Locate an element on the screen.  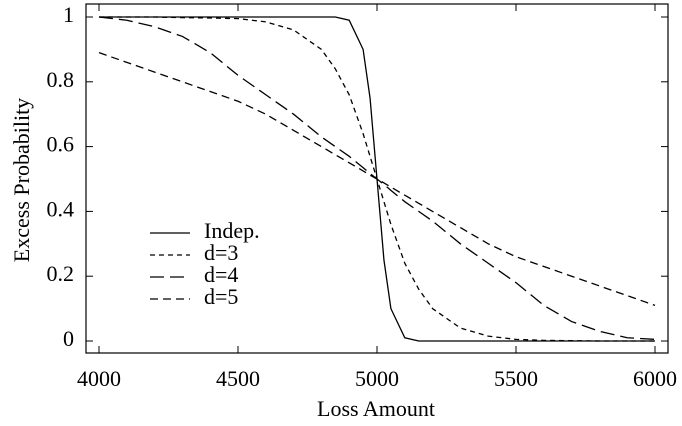
y-tick-label: 0 is located at coordinates (68, 338).